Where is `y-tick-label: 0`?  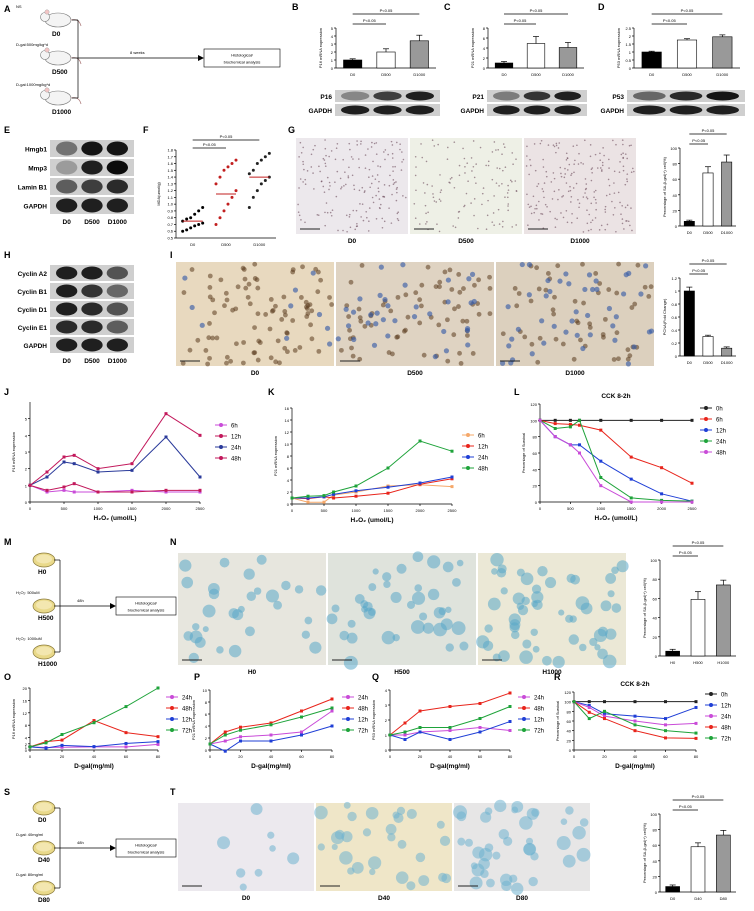
y-tick-label: 0 is located at coordinates (206, 750).